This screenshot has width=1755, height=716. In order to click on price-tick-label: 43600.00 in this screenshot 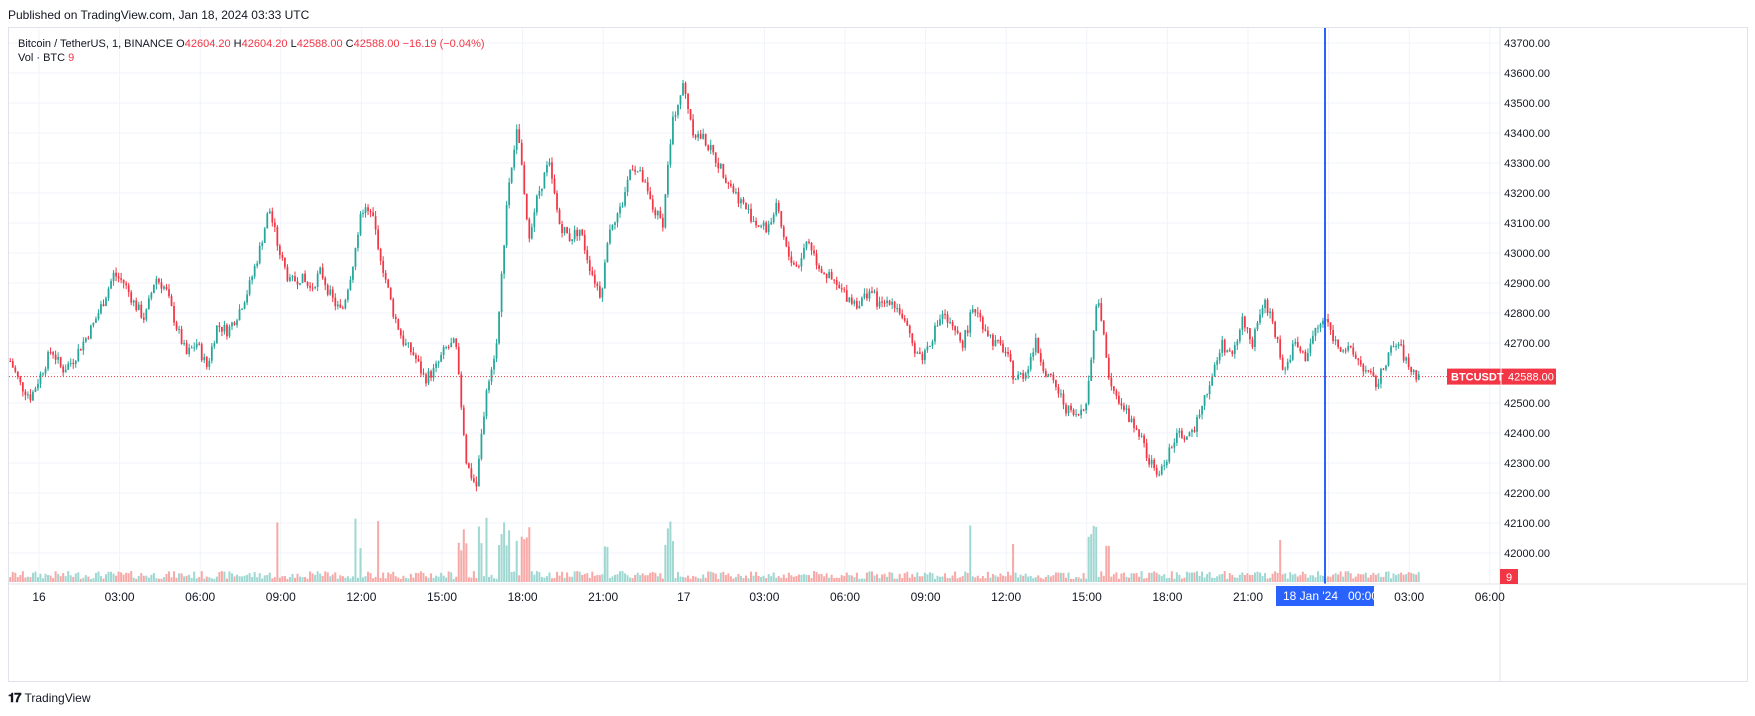, I will do `click(1527, 74)`.